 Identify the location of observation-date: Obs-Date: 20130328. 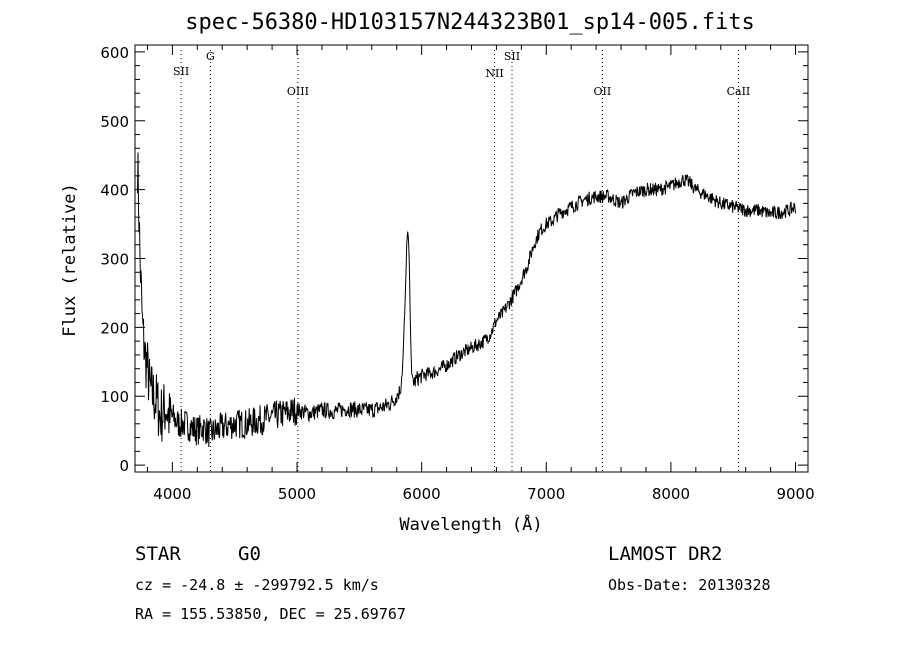
(689, 585).